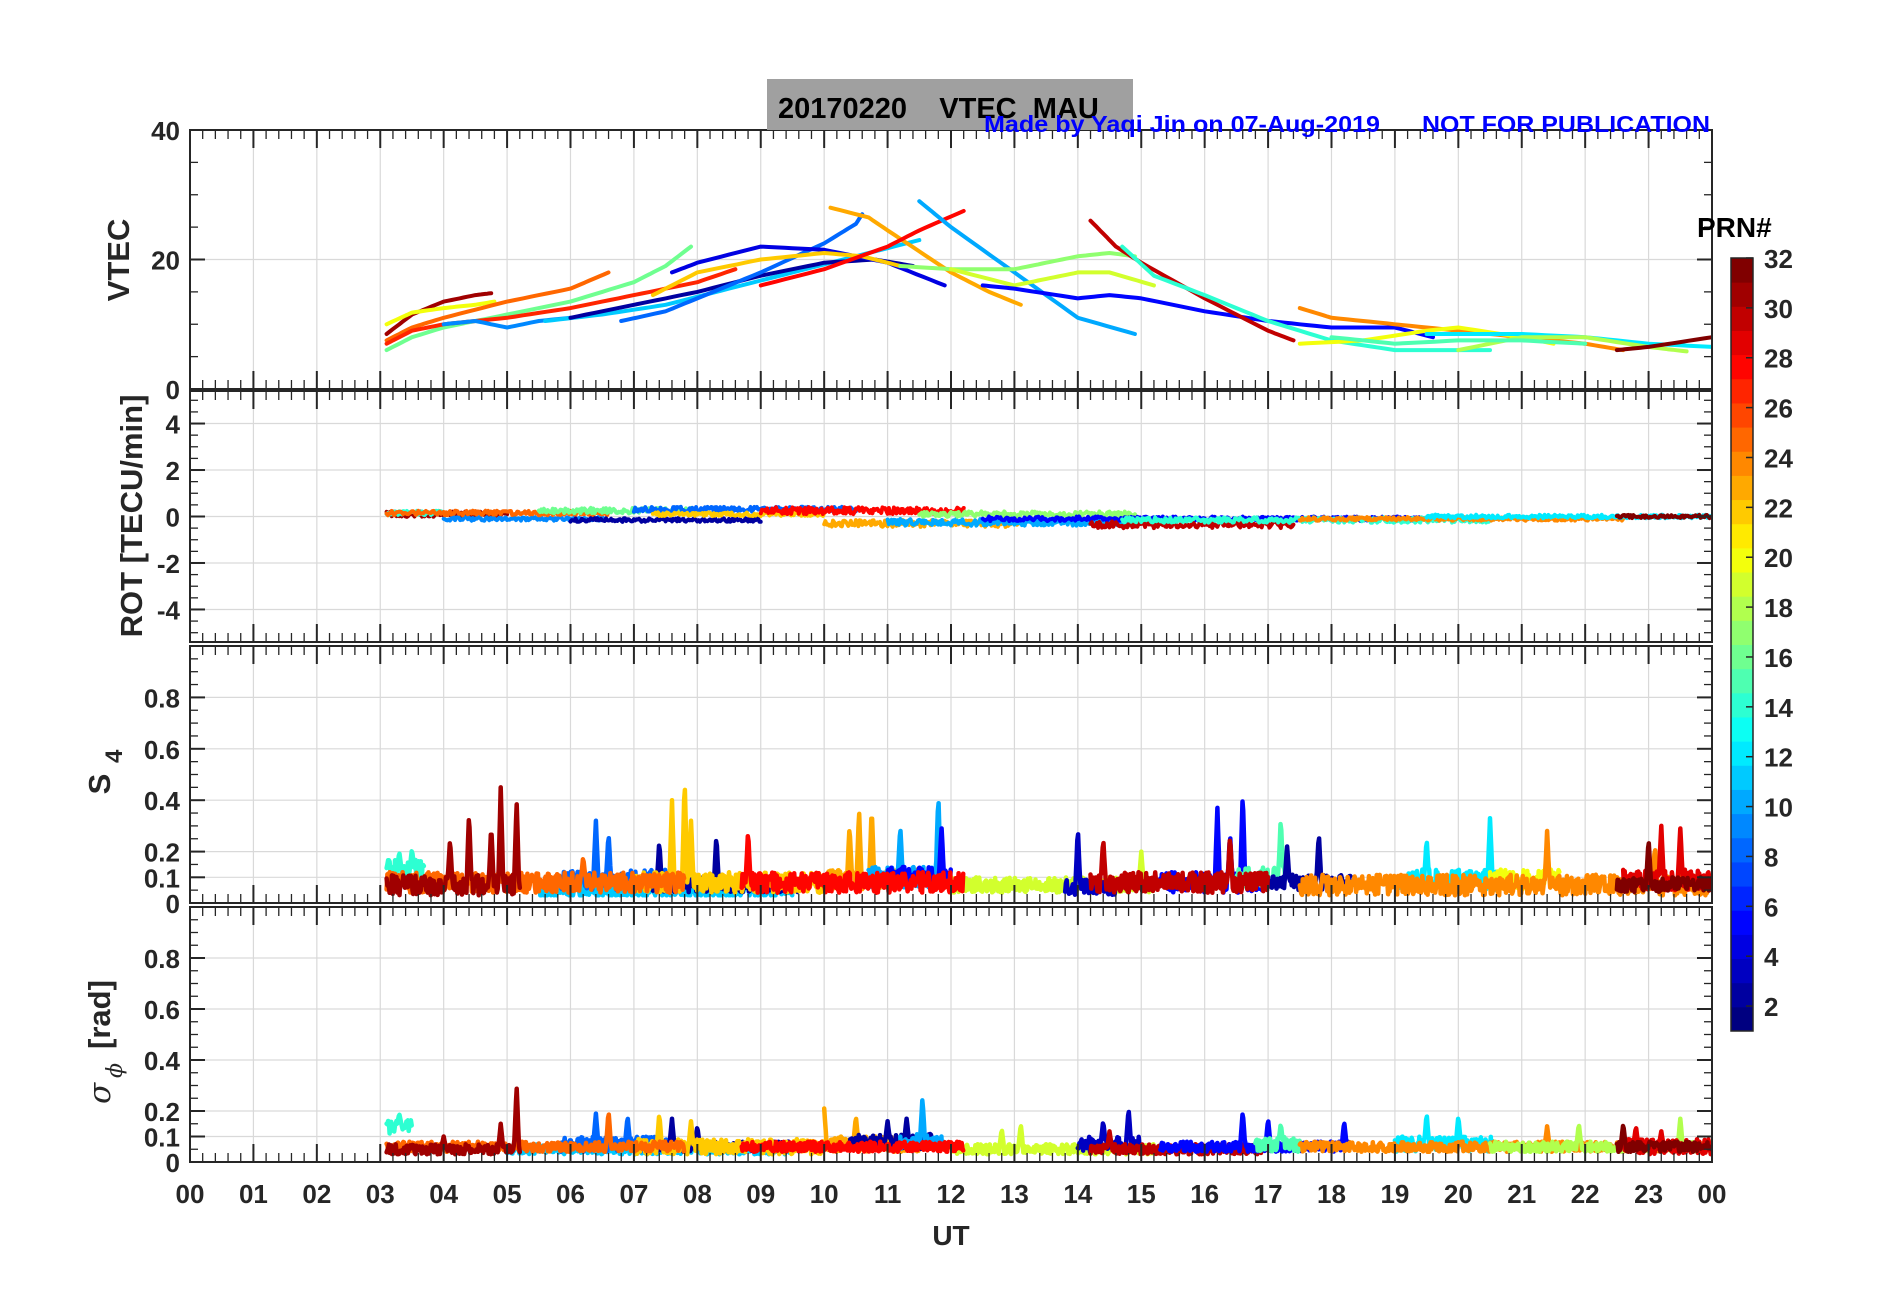 This screenshot has height=1292, width=1902. I want to click on colorbar-tick-label: 26, so click(1778, 409).